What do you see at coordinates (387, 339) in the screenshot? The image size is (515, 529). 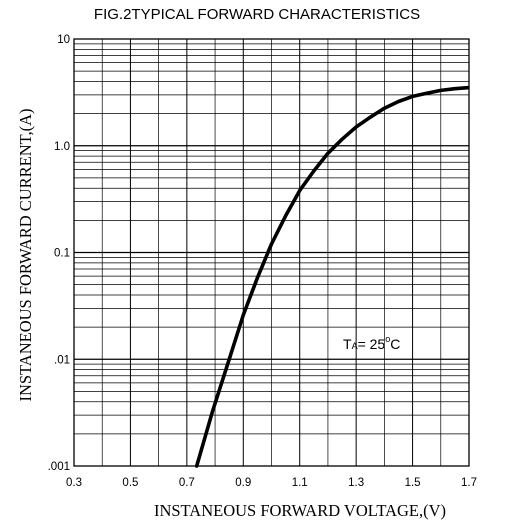 I see `annotation-degree: o` at bounding box center [387, 339].